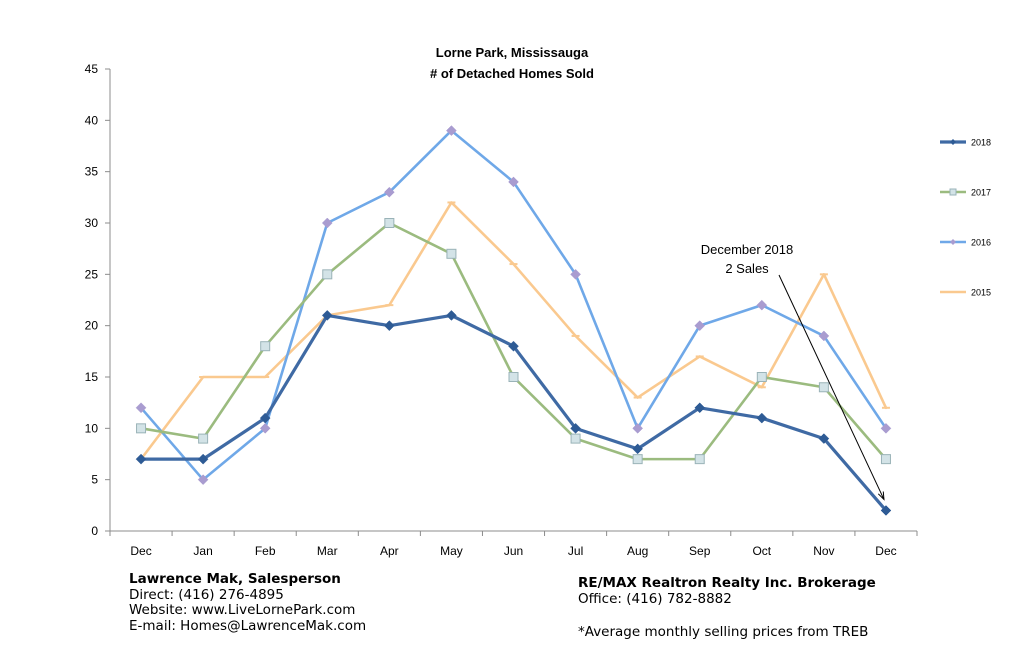 The image size is (1024, 659). Describe the element at coordinates (92, 69) in the screenshot. I see `y-tick-label: 45` at that location.